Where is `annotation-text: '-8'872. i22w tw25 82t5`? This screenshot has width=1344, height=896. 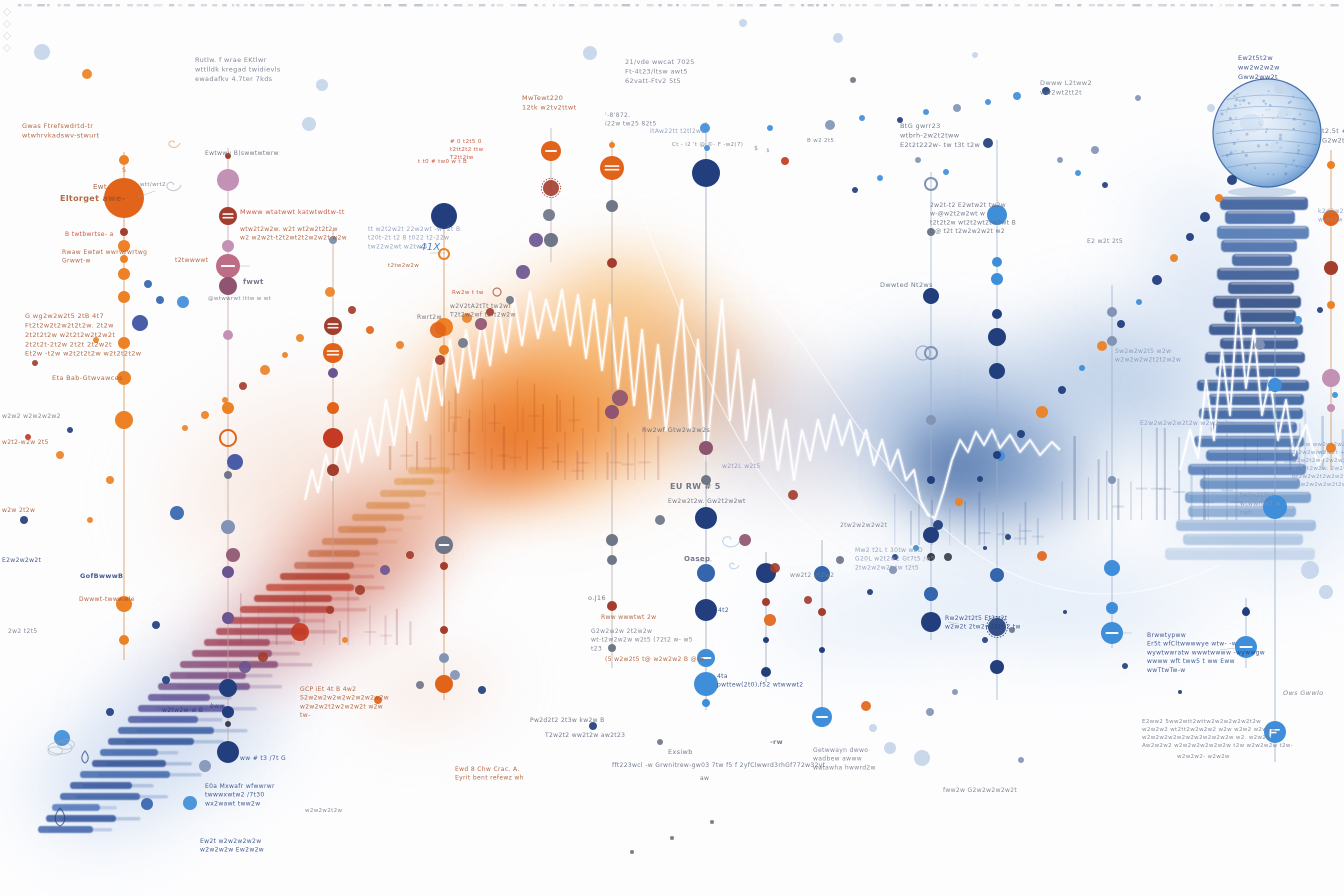
annotation-text: '-8'872. i22w tw25 82t5 is located at coordinates (631, 120).